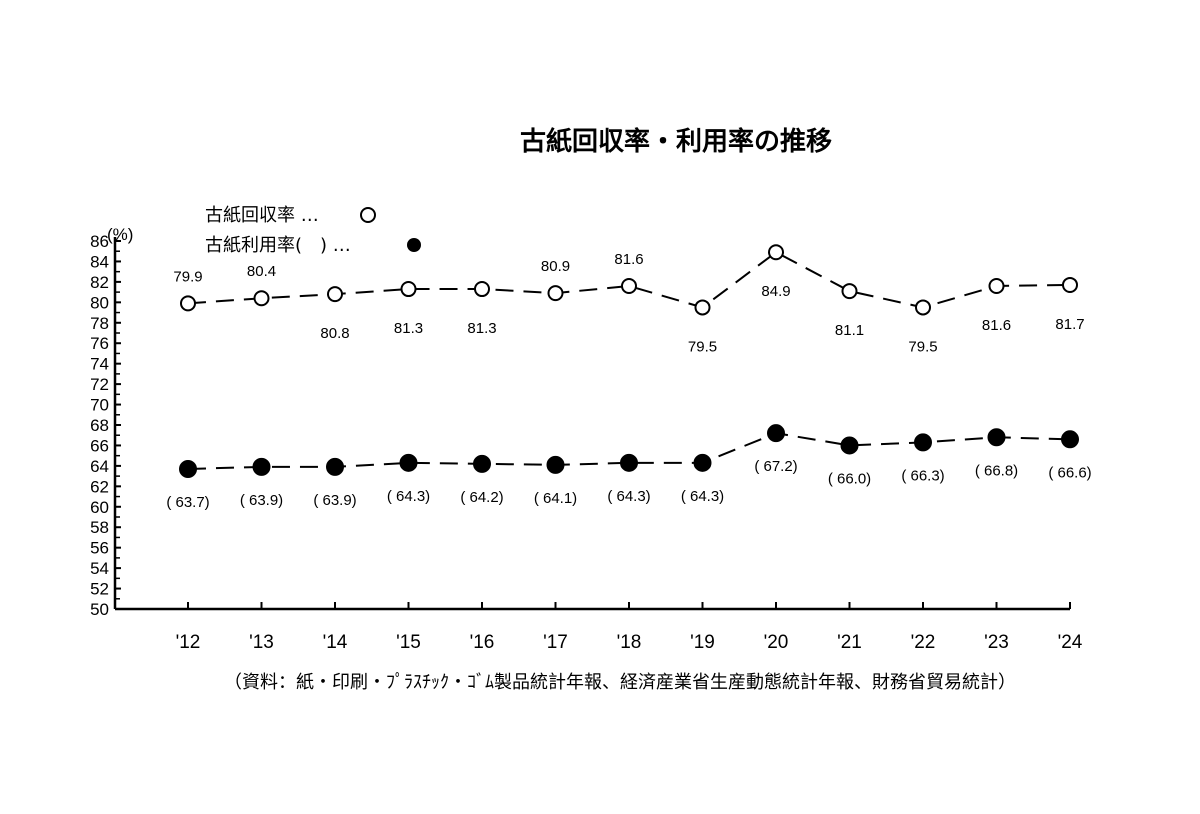  What do you see at coordinates (482, 642) in the screenshot?
I see `x-tick-label: '16` at bounding box center [482, 642].